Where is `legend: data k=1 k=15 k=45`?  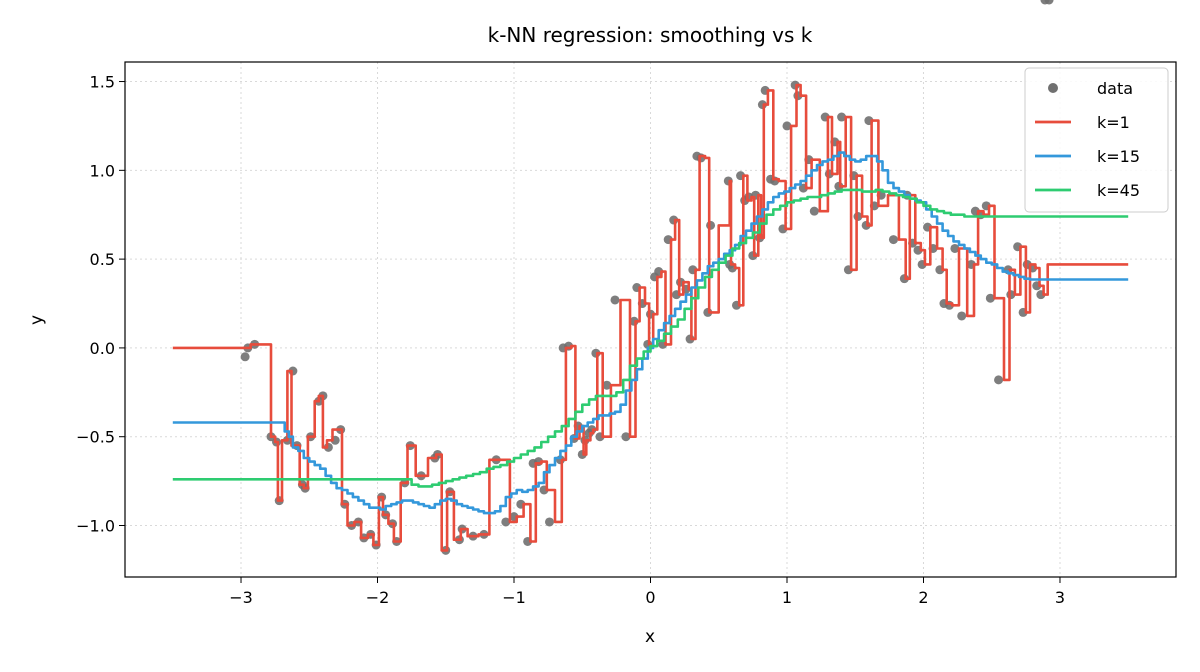
legend: data k=1 k=15 k=45 is located at coordinates (1096, 140).